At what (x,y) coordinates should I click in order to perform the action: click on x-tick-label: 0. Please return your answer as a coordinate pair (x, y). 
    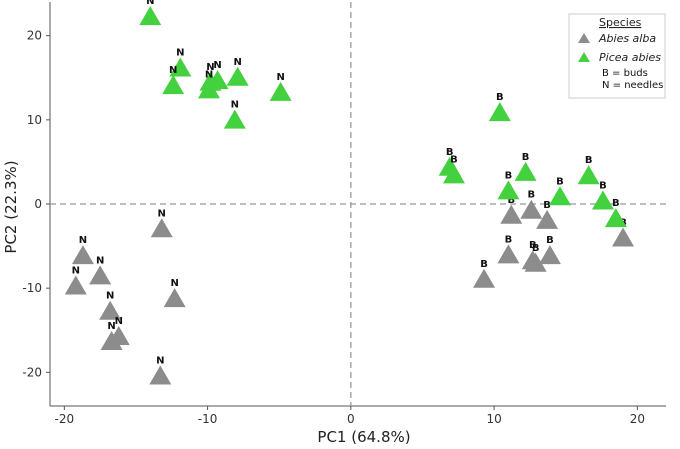
    Looking at the image, I should click on (351, 419).